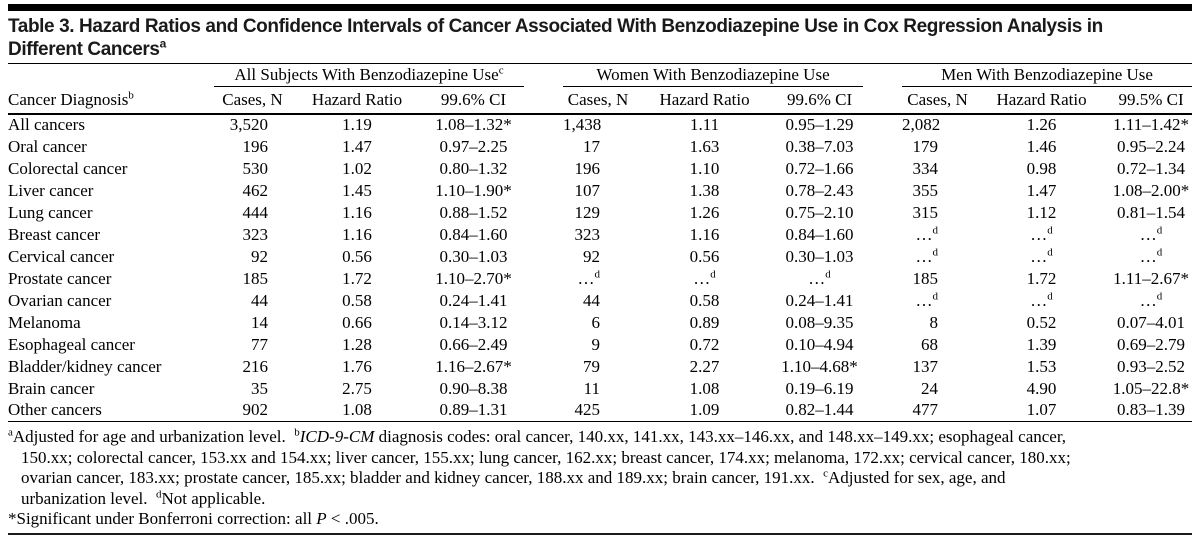 The image size is (1200, 545). I want to click on hazard-ratio-cell: 1.72, so click(1041, 278).